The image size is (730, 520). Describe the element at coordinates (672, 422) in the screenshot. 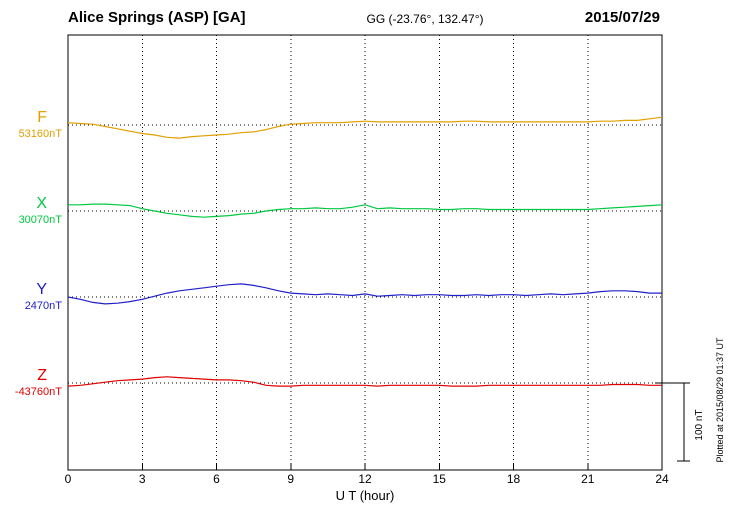

I see `scale-bar` at that location.